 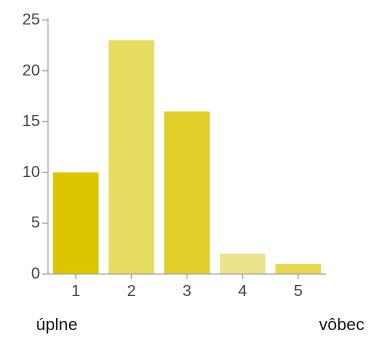 I want to click on scale-label-right: vôbec, so click(x=342, y=324).